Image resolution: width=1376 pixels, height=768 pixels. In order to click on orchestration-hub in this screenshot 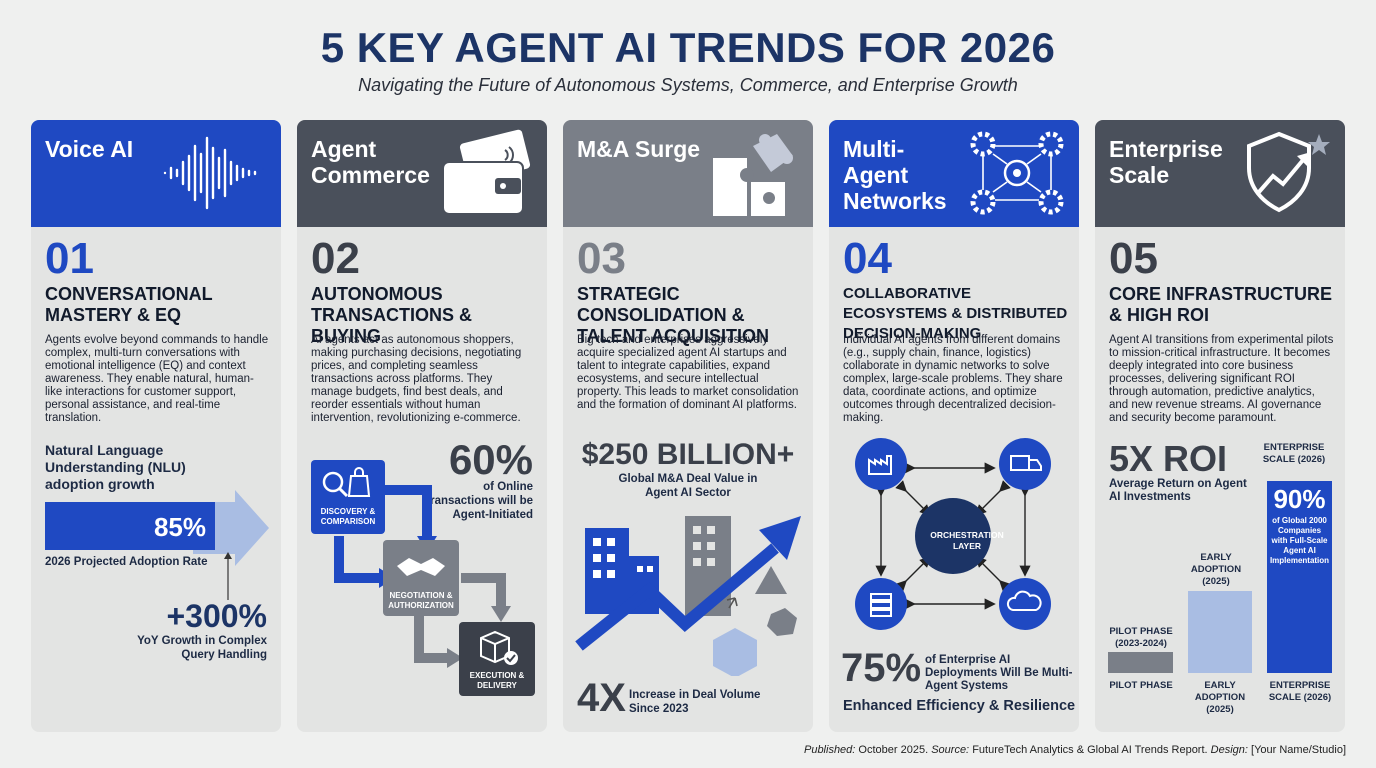, I will do `click(953, 536)`.